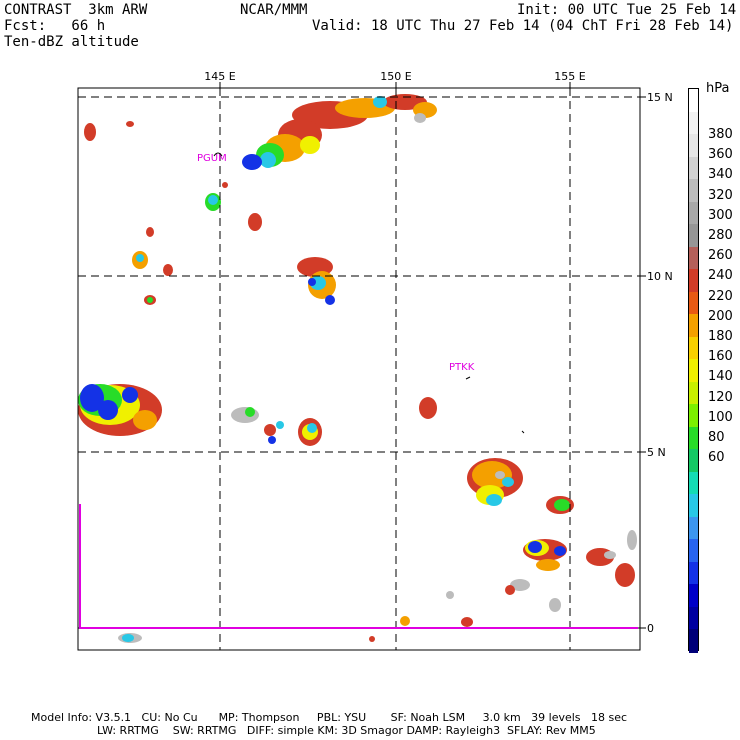  What do you see at coordinates (358, 566) in the screenshot?
I see `domain-boundary` at bounding box center [358, 566].